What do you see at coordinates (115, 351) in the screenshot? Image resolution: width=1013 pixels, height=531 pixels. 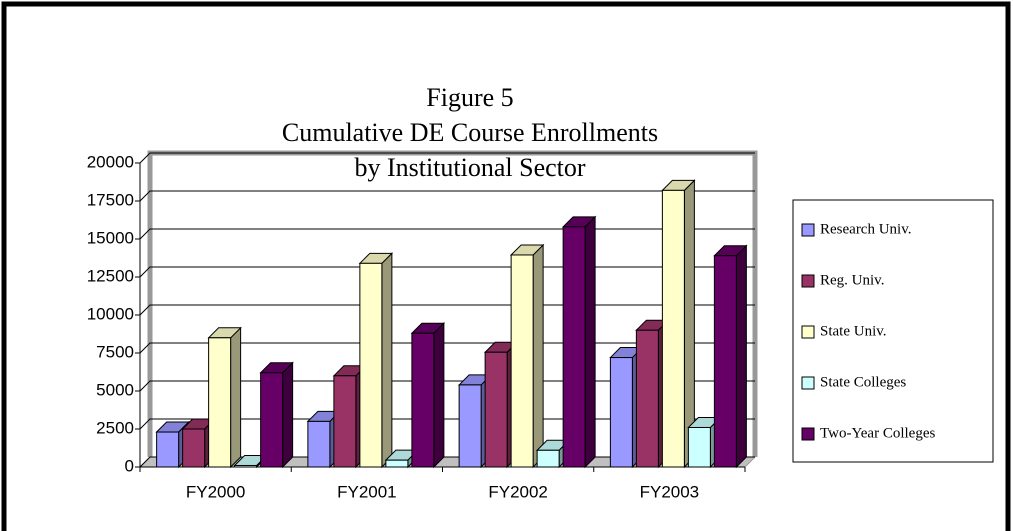 I see `y-tick-label: 7500` at bounding box center [115, 351].